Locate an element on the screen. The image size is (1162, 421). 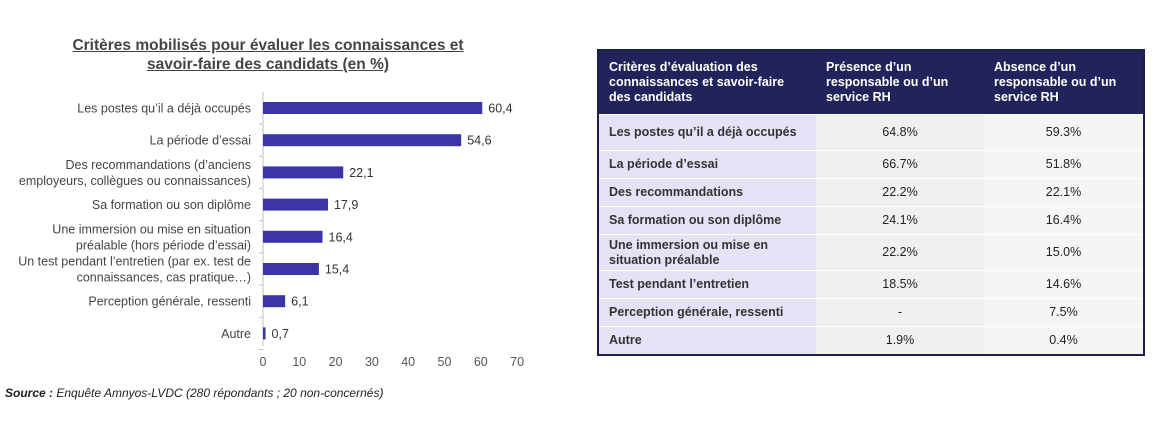
row-label: Autre is located at coordinates (707, 340).